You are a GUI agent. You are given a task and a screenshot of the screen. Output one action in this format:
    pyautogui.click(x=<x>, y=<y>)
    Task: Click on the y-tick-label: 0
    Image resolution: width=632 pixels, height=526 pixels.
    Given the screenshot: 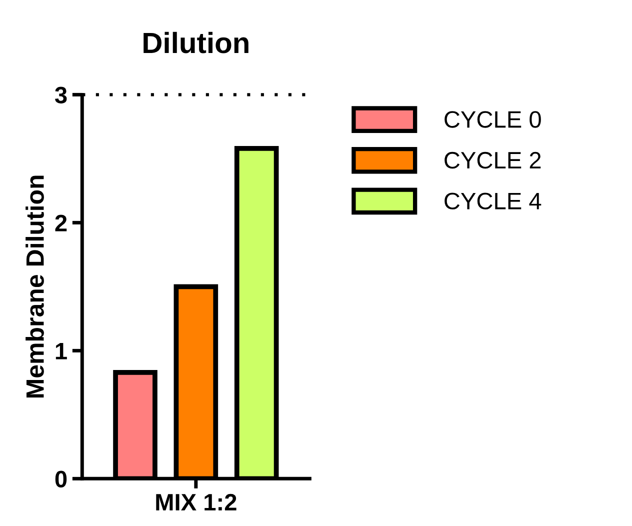 What is the action you would take?
    pyautogui.click(x=61, y=479)
    